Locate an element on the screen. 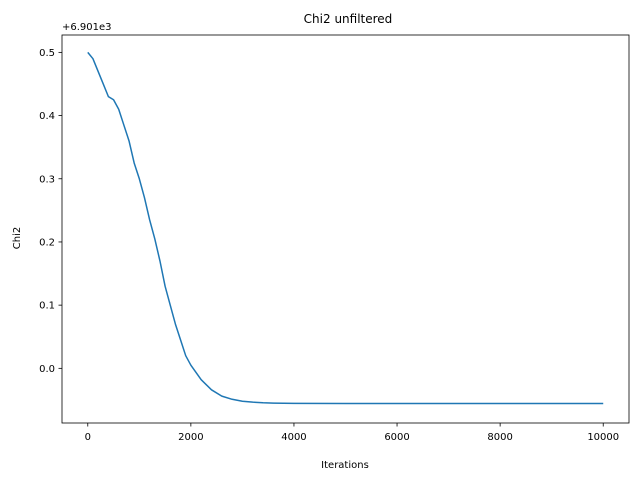  y-tick-label: 0.1 is located at coordinates (47, 306).